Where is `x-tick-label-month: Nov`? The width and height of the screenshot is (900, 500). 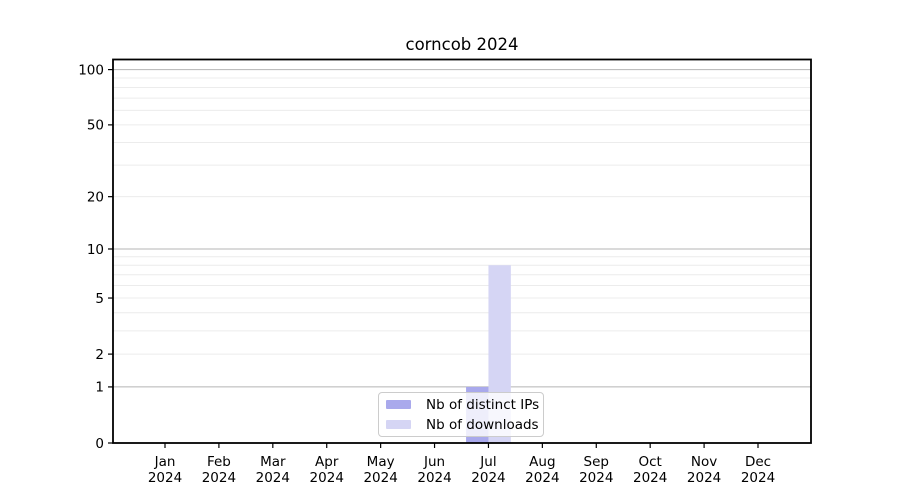
x-tick-label-month: Nov is located at coordinates (704, 462).